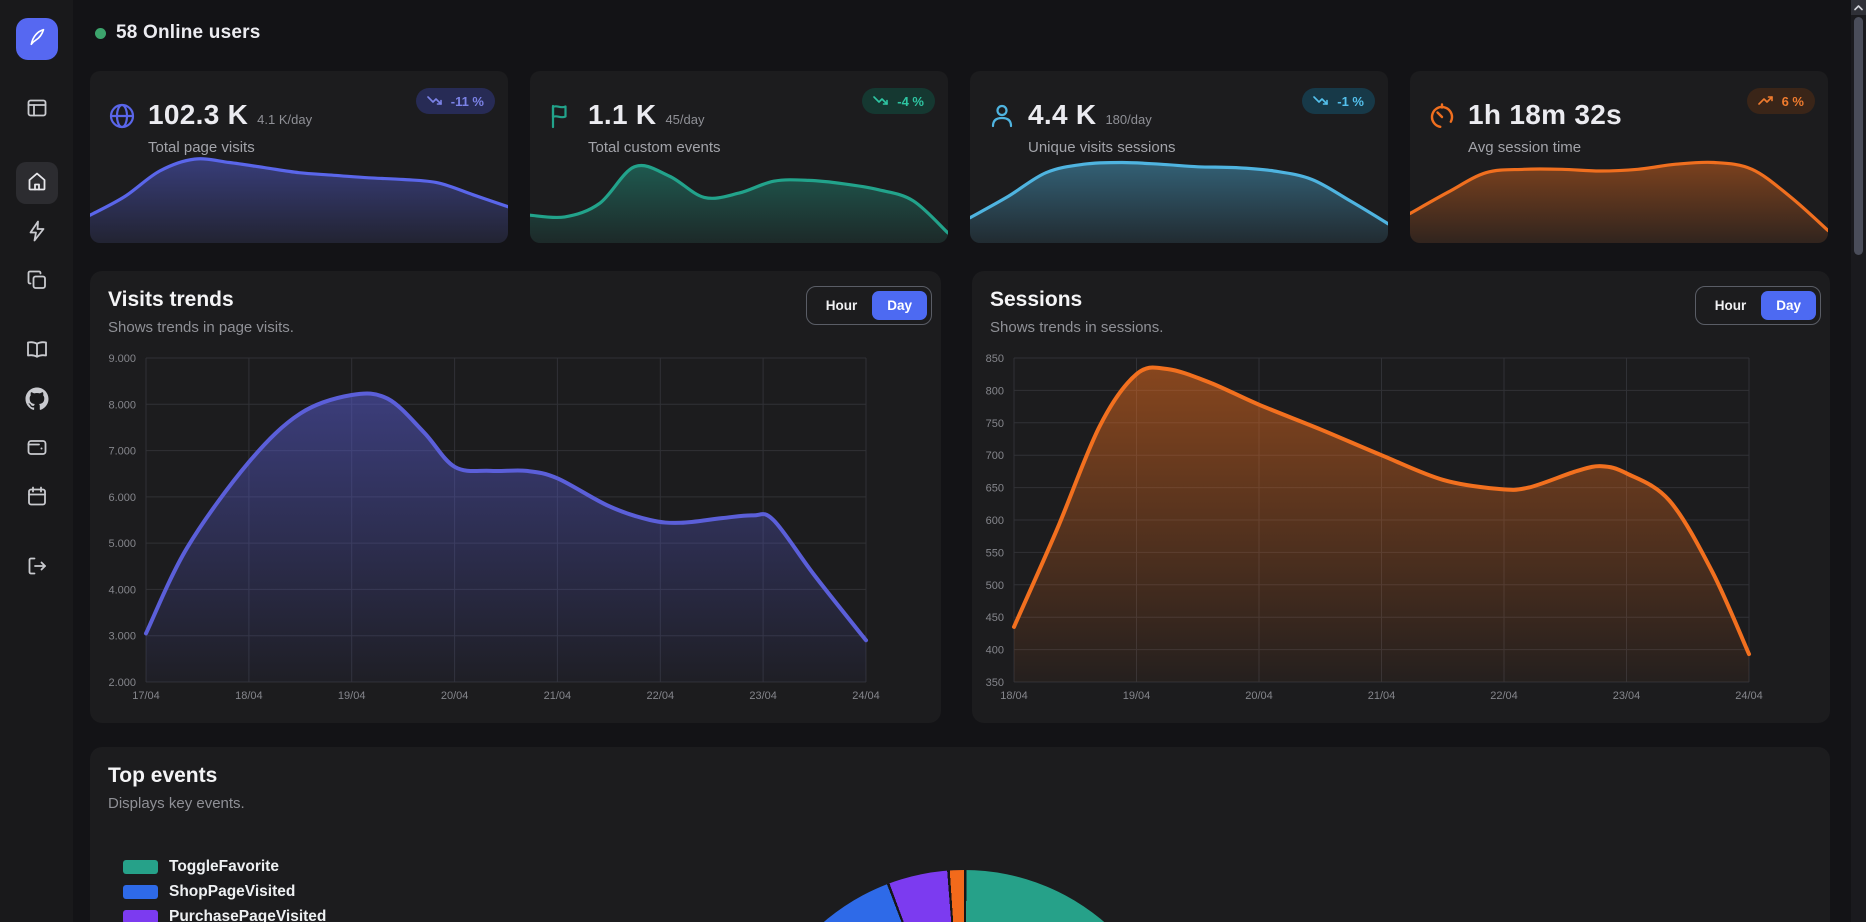 This screenshot has width=1866, height=922. I want to click on stat-label: Avg session time, so click(1525, 147).